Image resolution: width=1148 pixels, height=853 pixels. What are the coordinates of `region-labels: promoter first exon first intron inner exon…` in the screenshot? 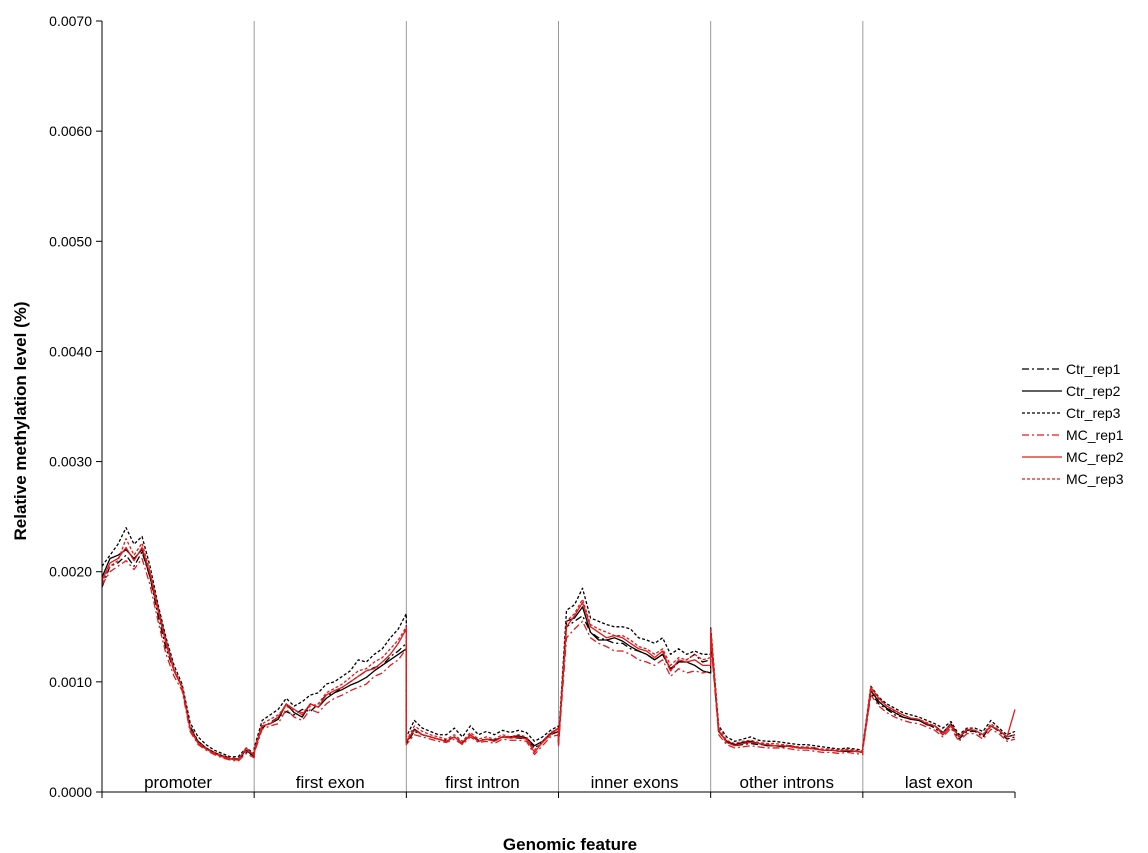 It's located at (558, 782).